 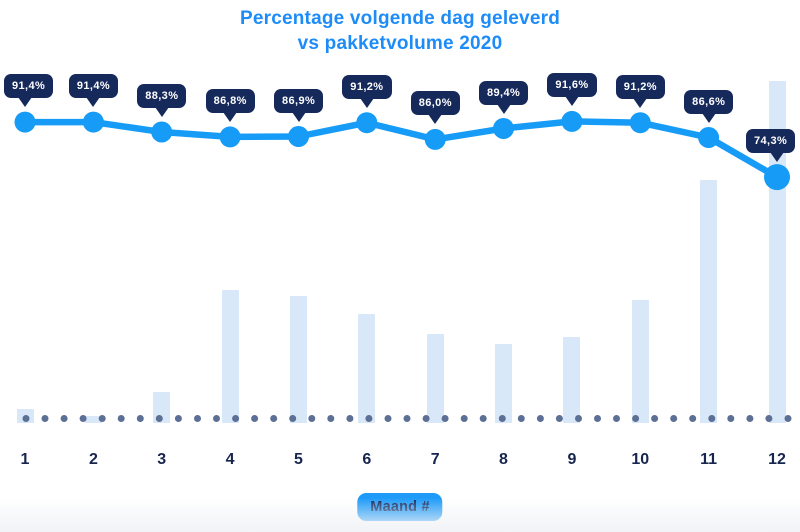 What do you see at coordinates (400, 515) in the screenshot?
I see `footer-fade` at bounding box center [400, 515].